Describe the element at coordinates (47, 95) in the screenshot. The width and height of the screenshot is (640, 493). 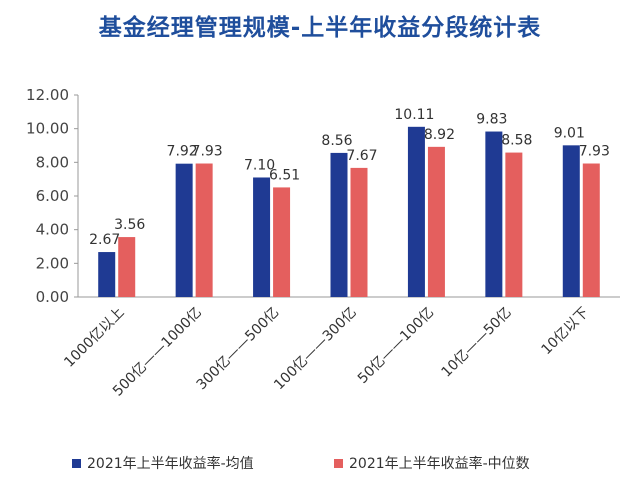
I see `y-tick-label: 12.00` at that location.